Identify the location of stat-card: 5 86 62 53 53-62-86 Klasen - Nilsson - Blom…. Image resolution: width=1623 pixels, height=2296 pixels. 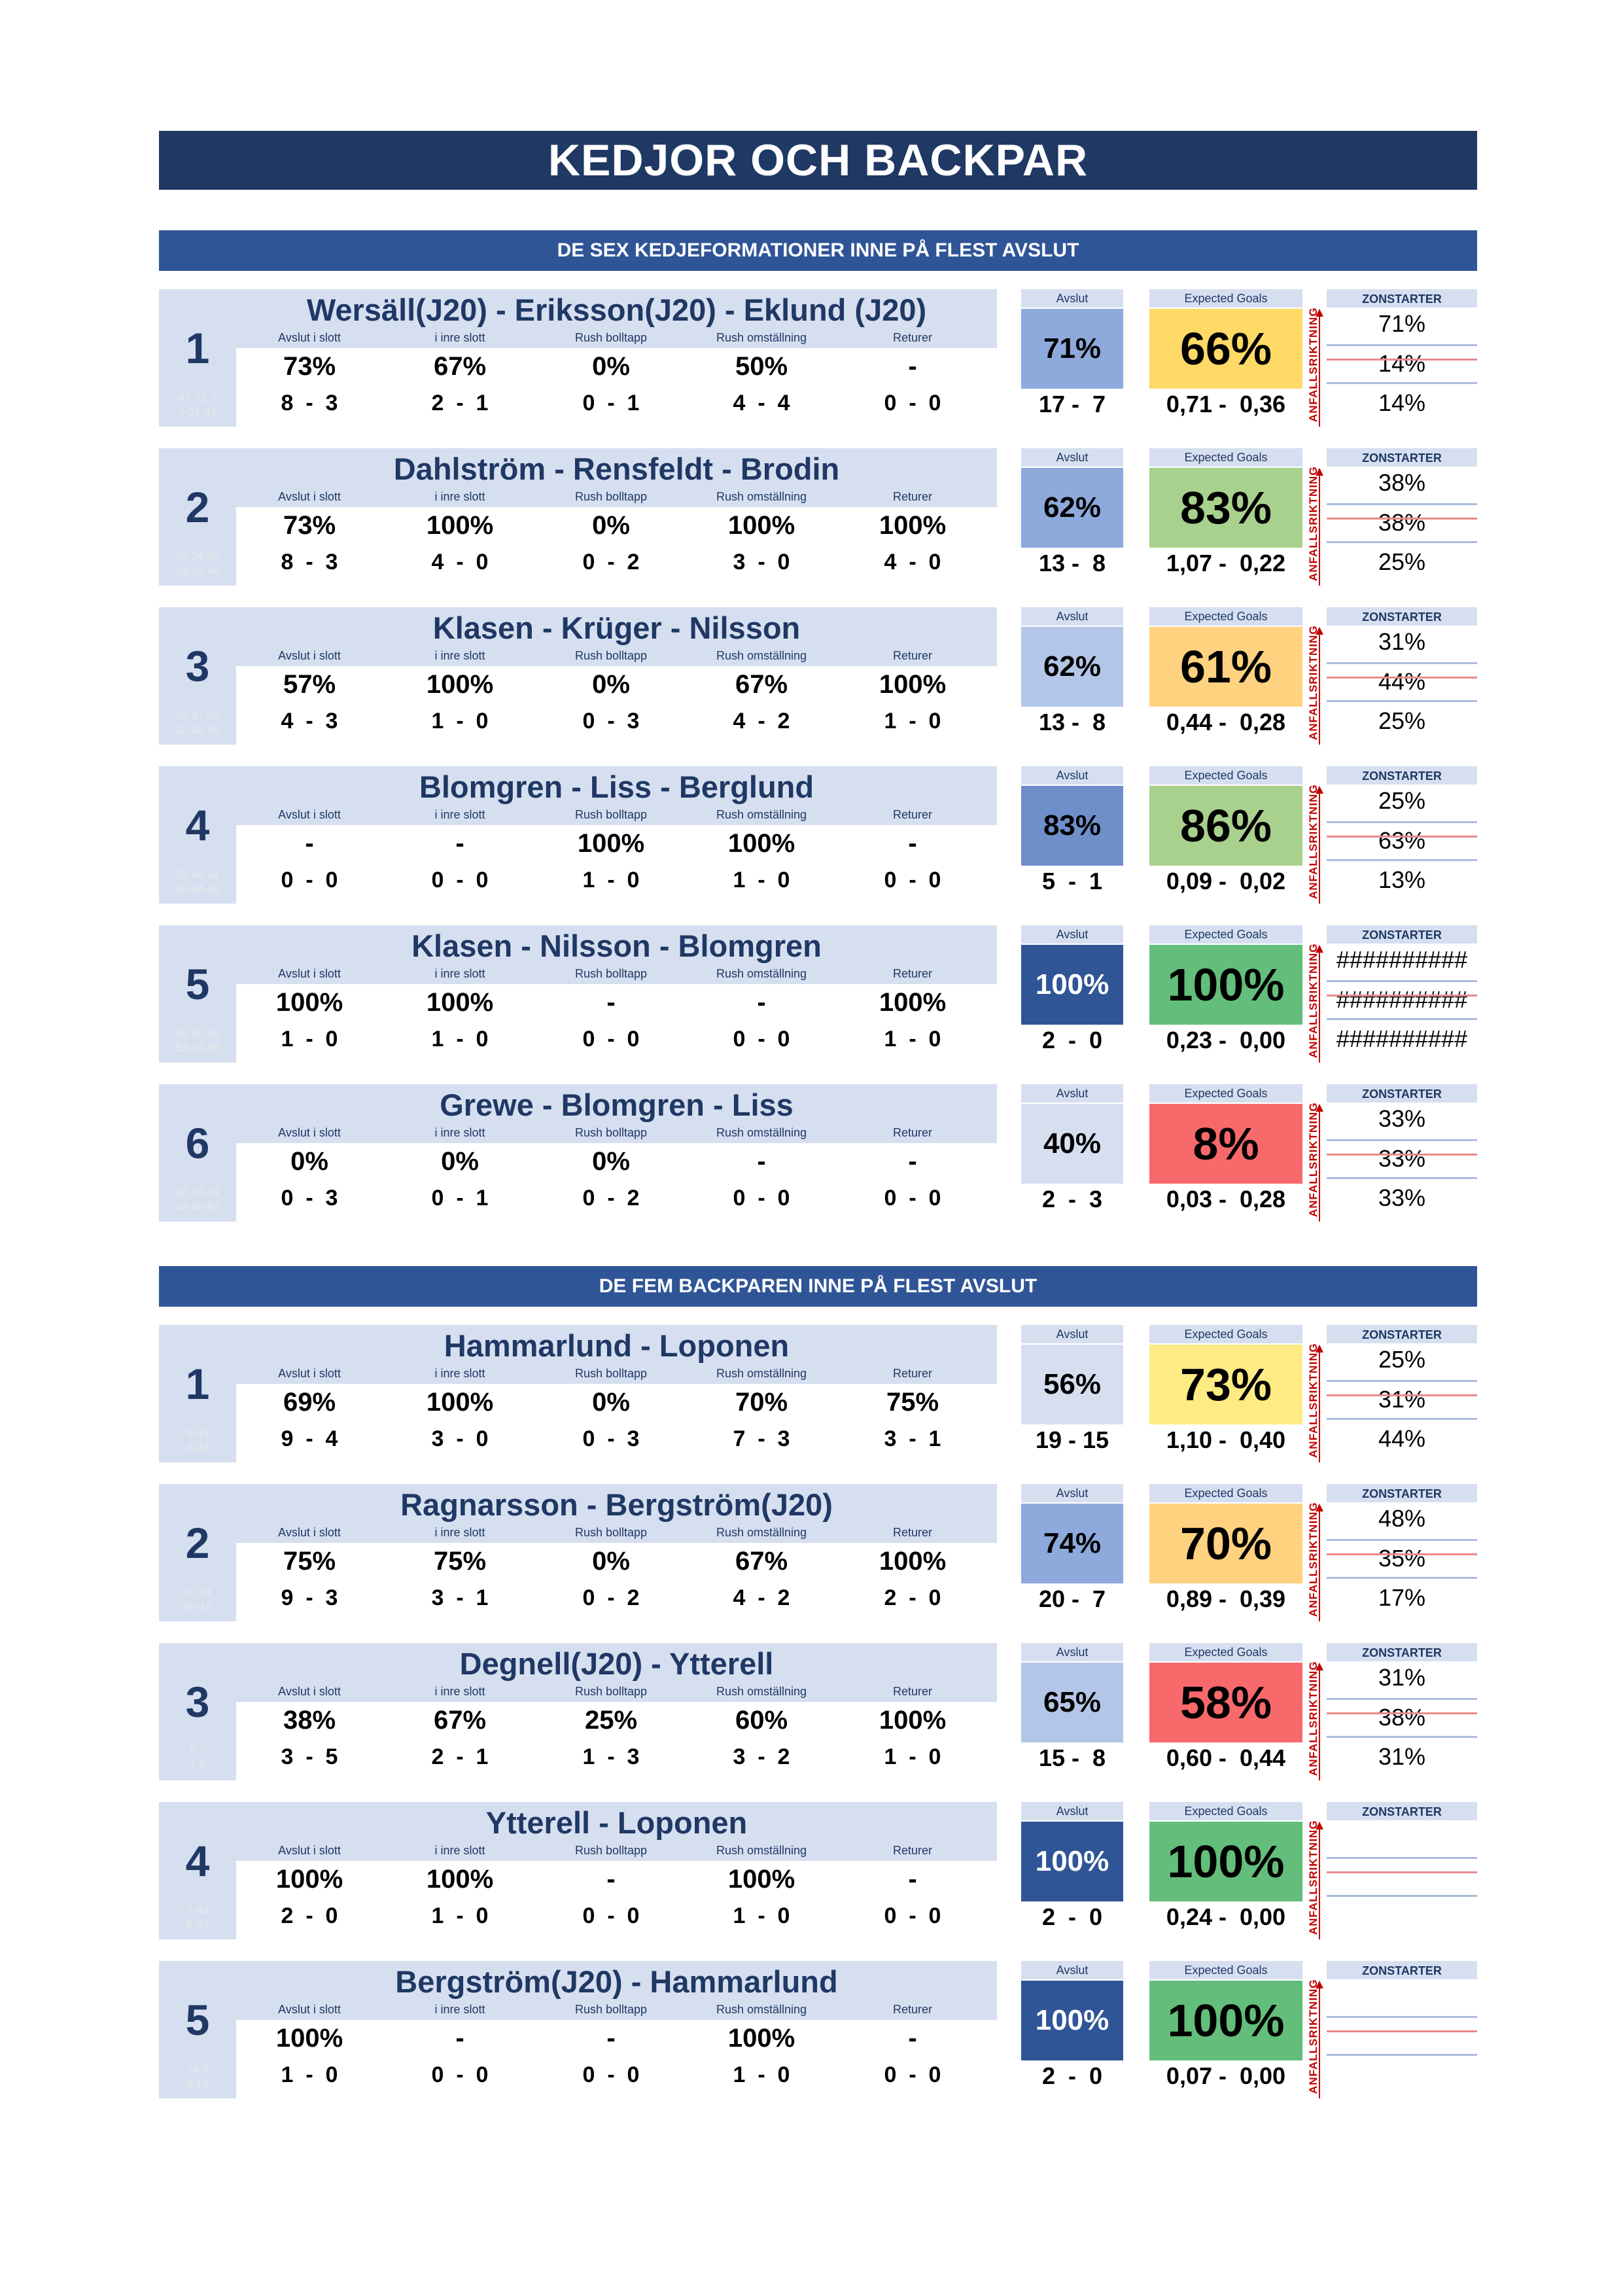
(818, 994).